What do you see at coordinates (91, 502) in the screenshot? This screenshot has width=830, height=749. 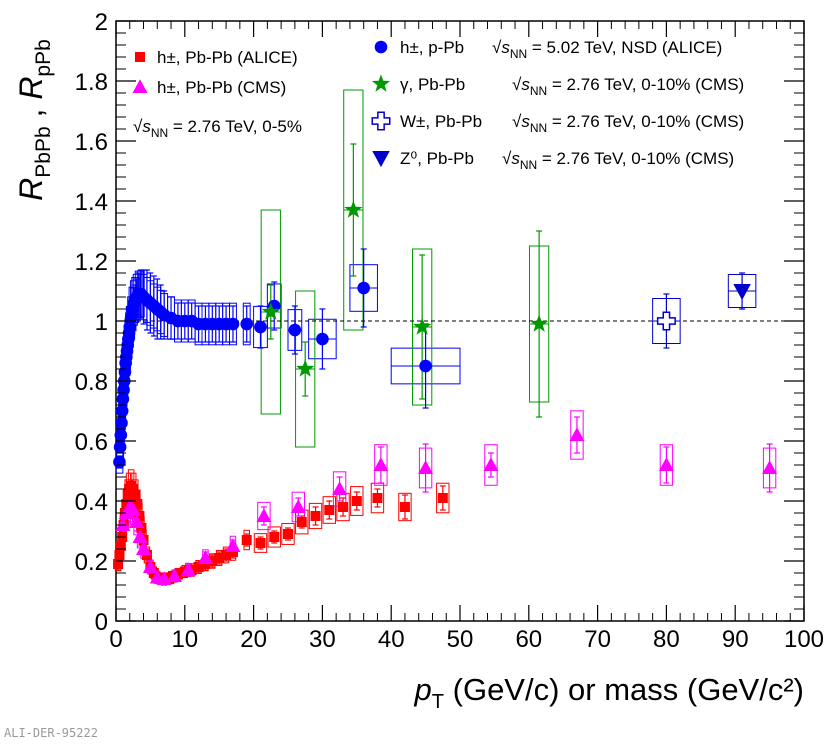 I see `y-tick-label: 0.4` at bounding box center [91, 502].